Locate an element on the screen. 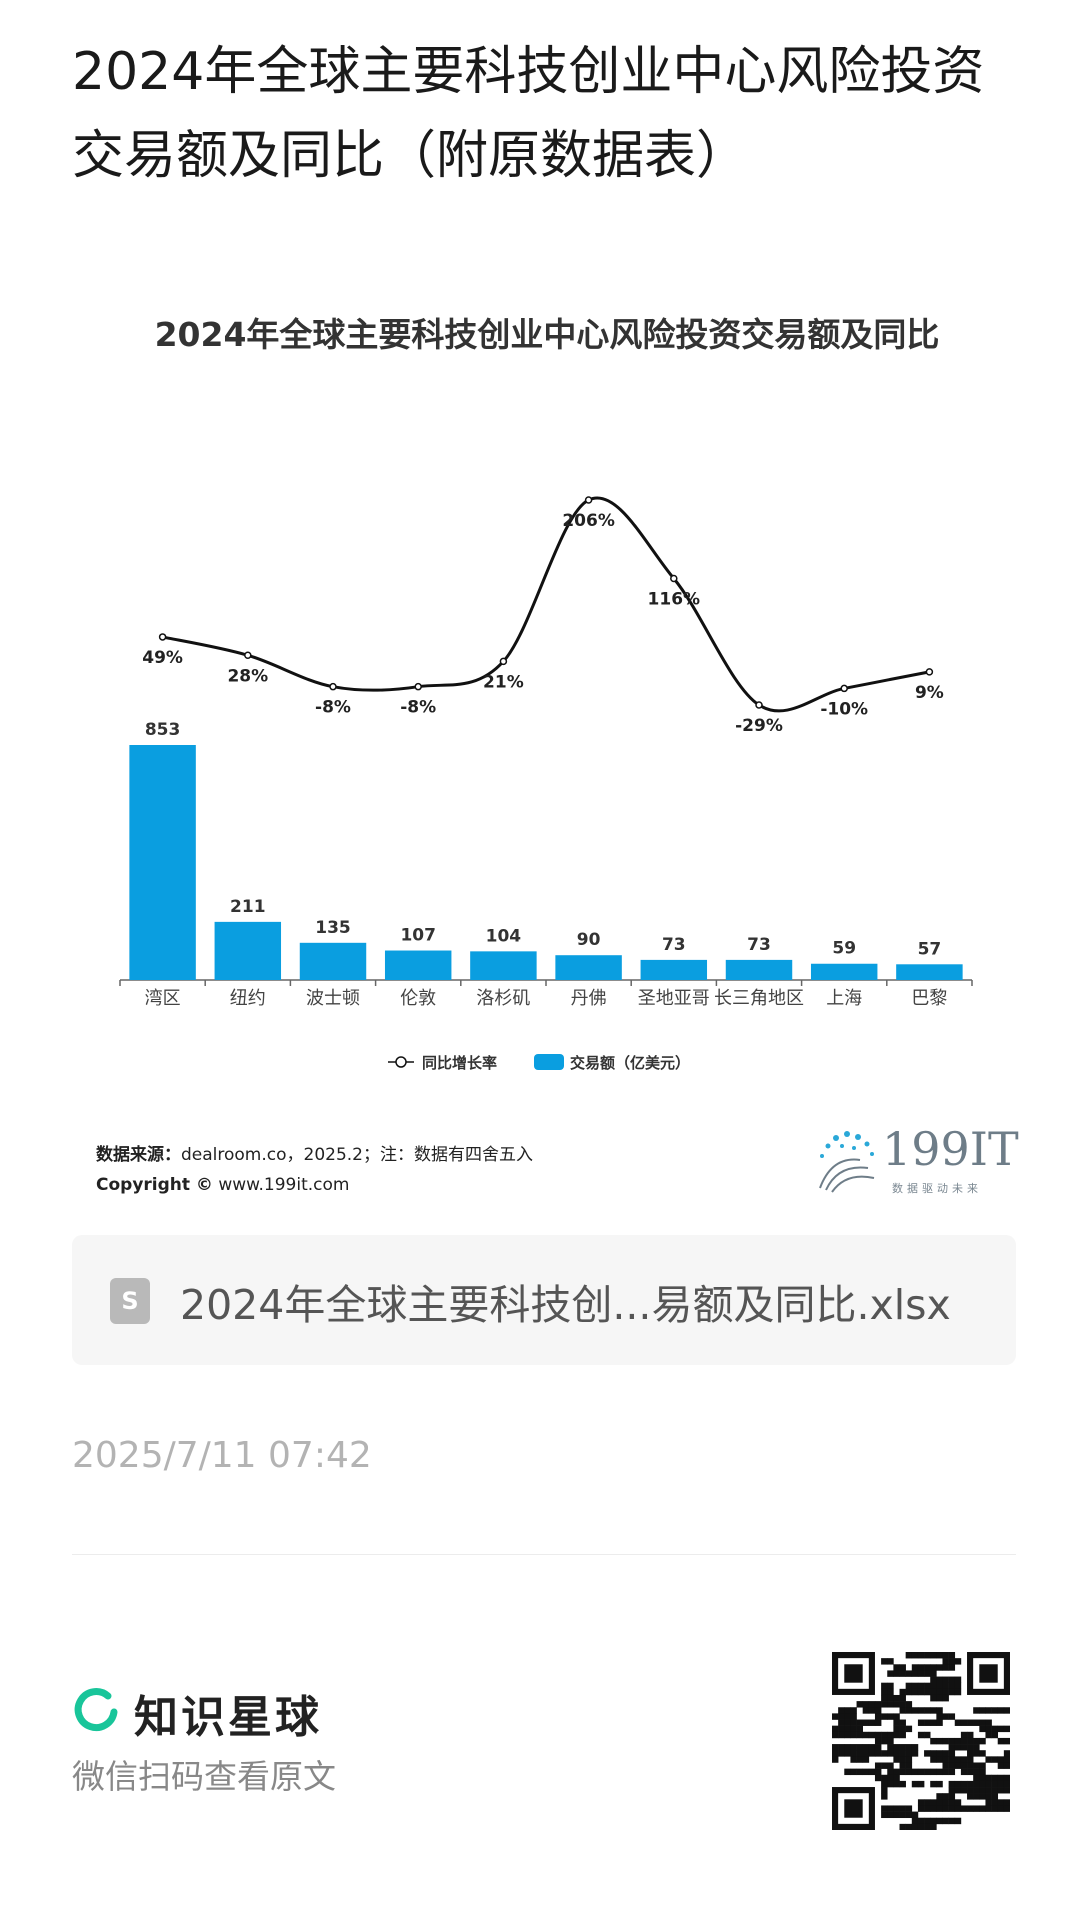  bar-value-label: 104 is located at coordinates (504, 936).